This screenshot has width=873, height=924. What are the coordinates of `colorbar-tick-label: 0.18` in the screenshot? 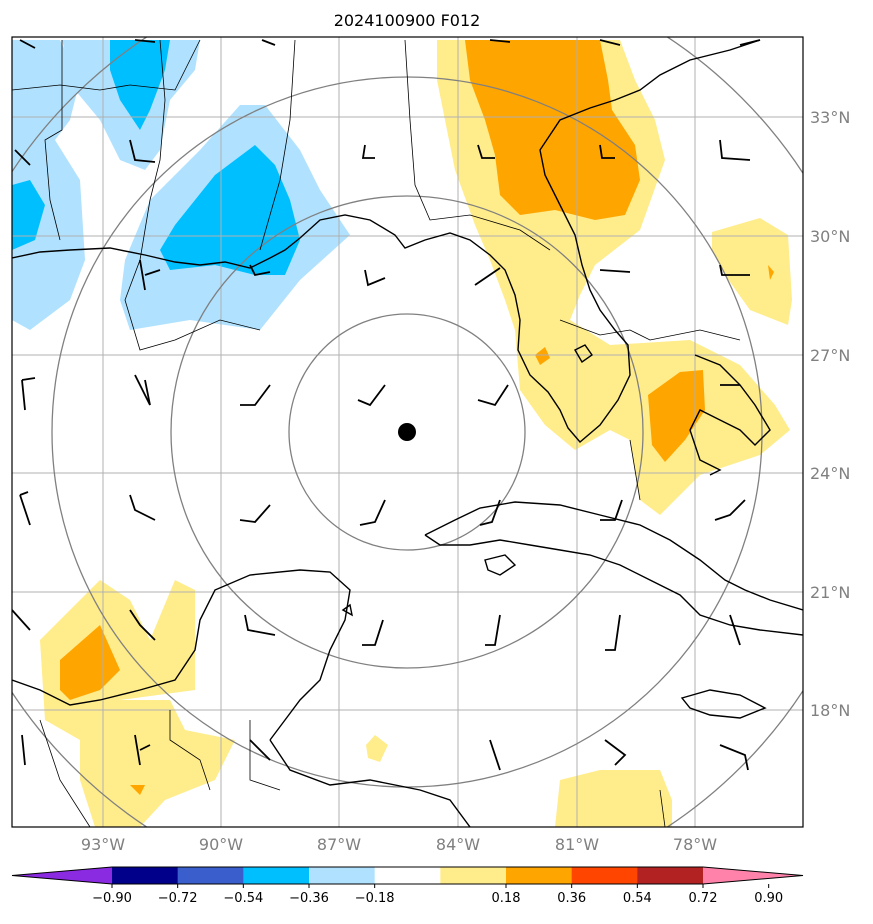 It's located at (506, 898).